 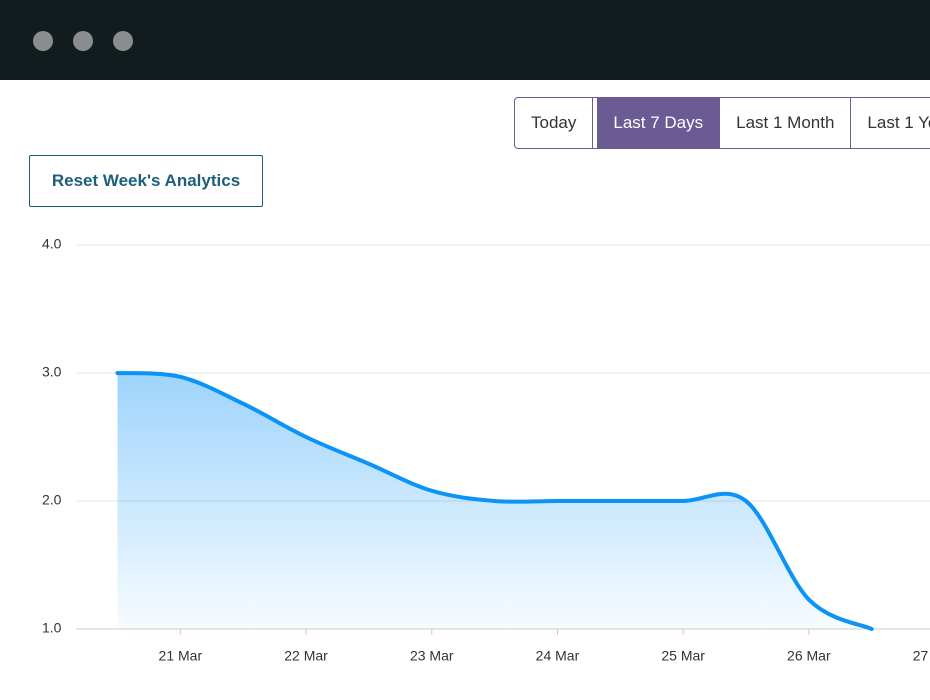 What do you see at coordinates (683, 656) in the screenshot?
I see `x-tick-label: 25 Mar` at bounding box center [683, 656].